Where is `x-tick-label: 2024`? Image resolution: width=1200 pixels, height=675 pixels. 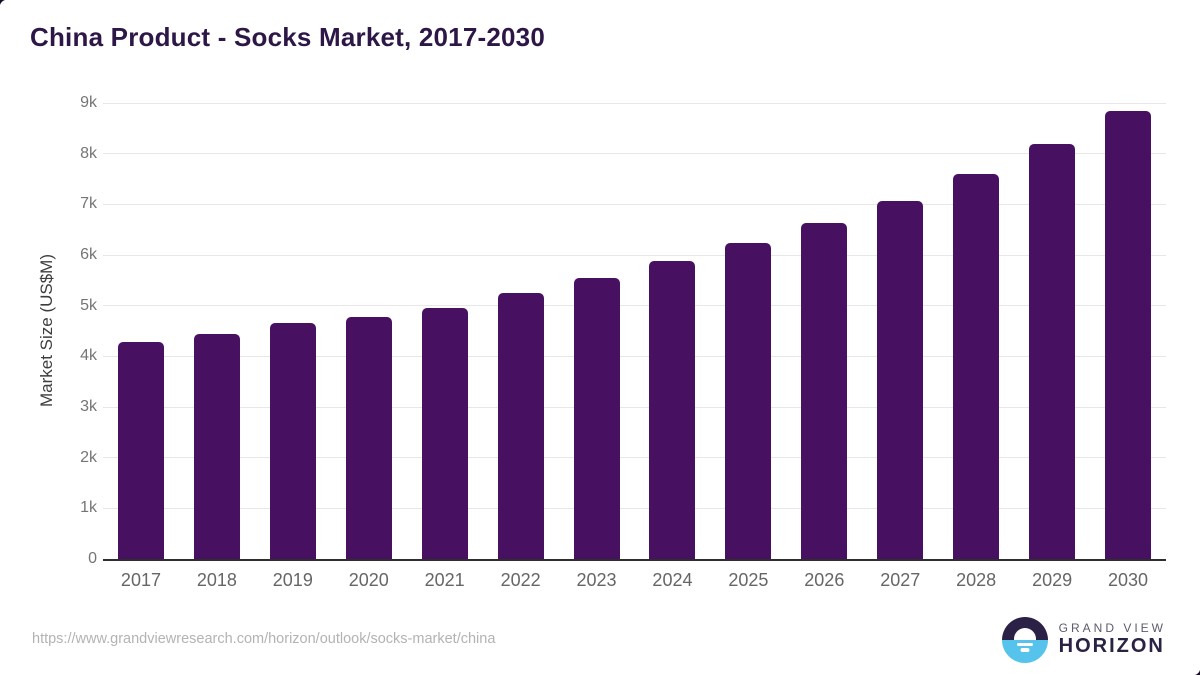 x-tick-label: 2024 is located at coordinates (672, 580).